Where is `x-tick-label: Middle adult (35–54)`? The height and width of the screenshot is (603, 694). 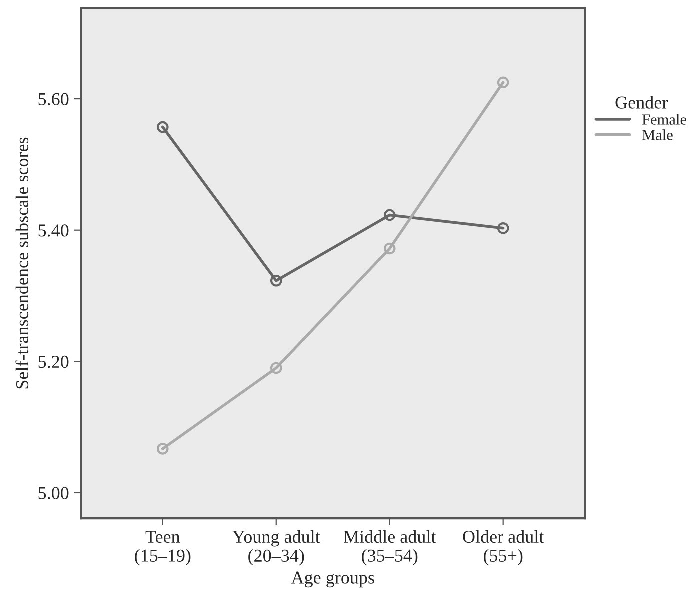
x-tick-label: Middle adult (35–54) is located at coordinates (390, 548).